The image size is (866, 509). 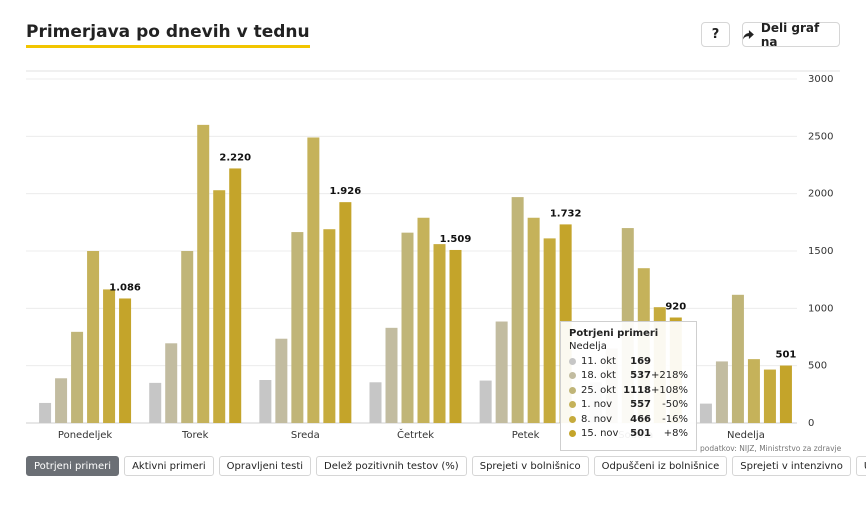 What do you see at coordinates (640, 376) in the screenshot?
I see `tooltip-value: 537` at bounding box center [640, 376].